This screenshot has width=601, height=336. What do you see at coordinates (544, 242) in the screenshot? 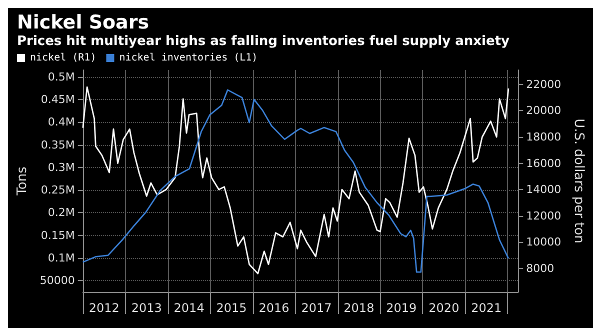
I see `y2-tick-label: 10000` at bounding box center [544, 242].